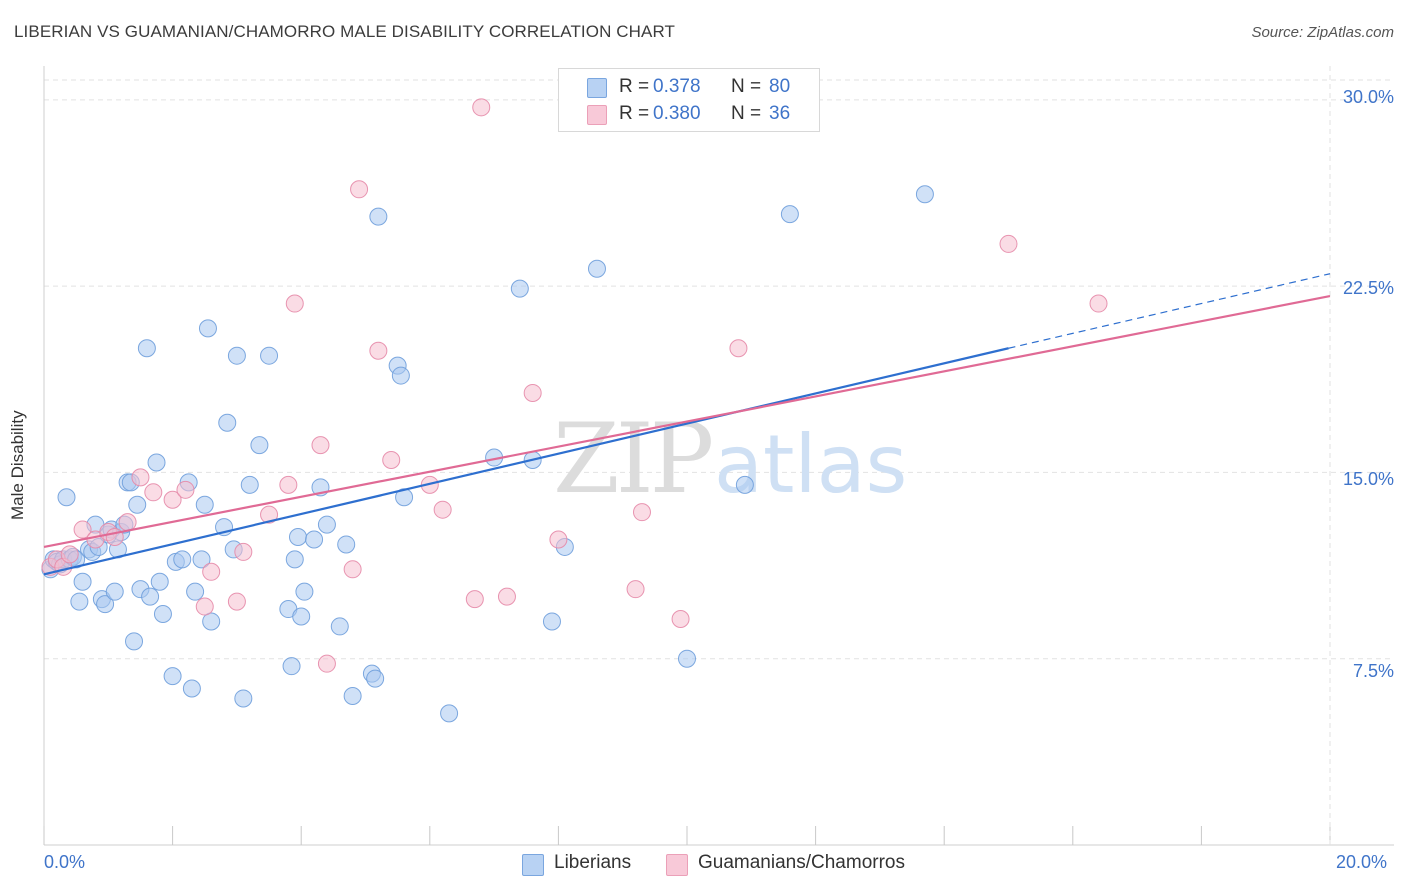  I want to click on guamanians-legend-swatch, so click(677, 865).